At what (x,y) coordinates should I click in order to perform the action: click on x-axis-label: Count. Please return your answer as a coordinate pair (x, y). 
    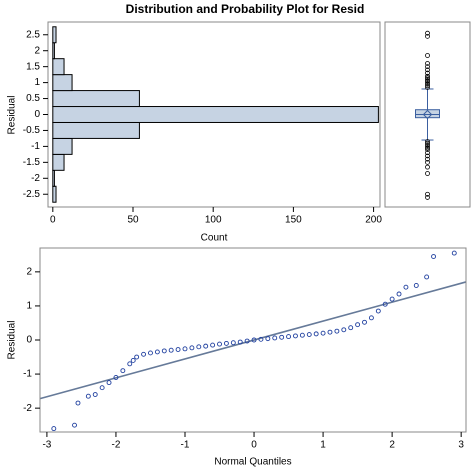
    Looking at the image, I should click on (214, 238).